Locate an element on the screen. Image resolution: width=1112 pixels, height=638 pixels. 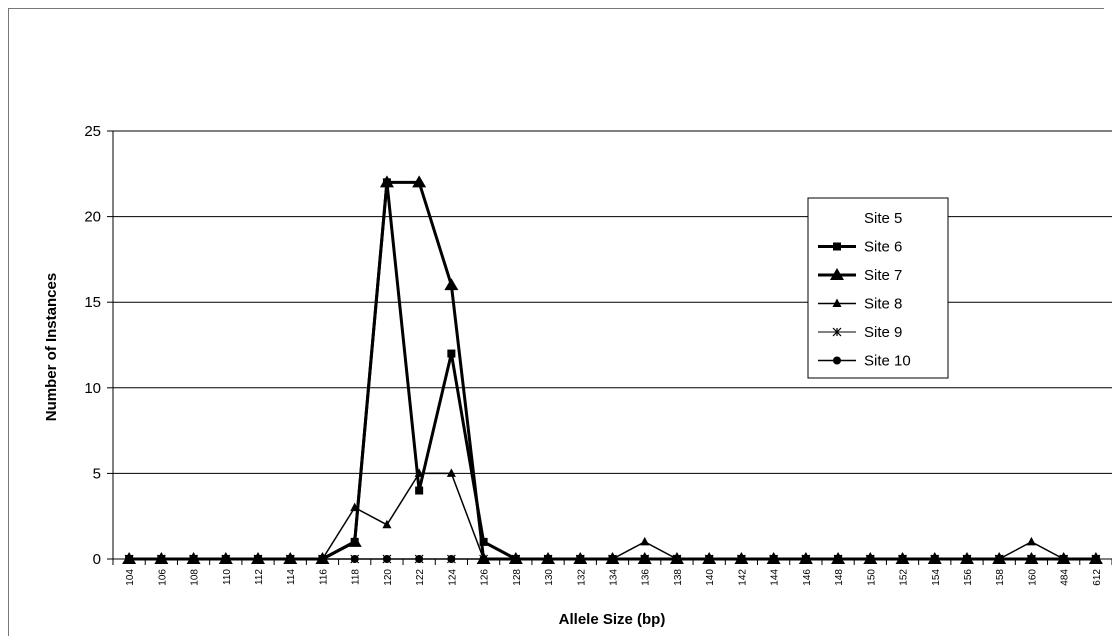
legend-label: Site 6 is located at coordinates (883, 247).